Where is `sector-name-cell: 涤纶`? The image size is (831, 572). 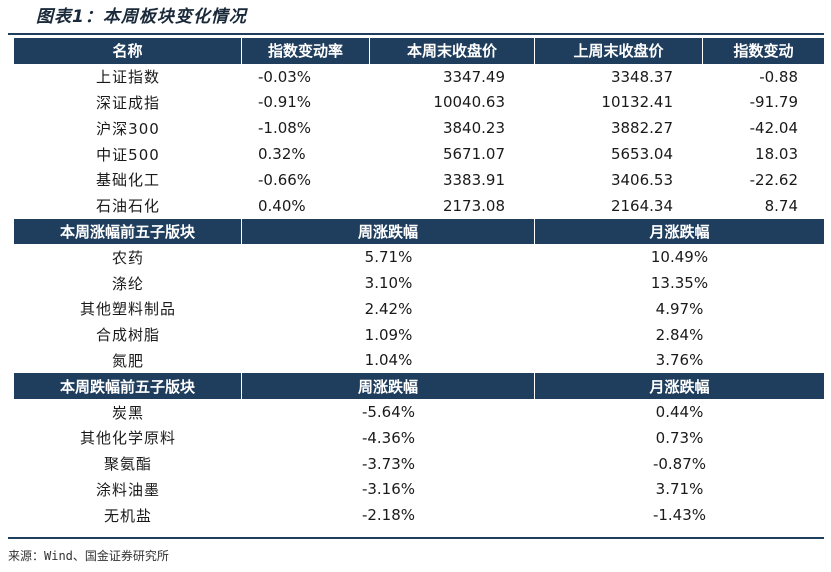
sector-name-cell: 涤纶 is located at coordinates (127, 283).